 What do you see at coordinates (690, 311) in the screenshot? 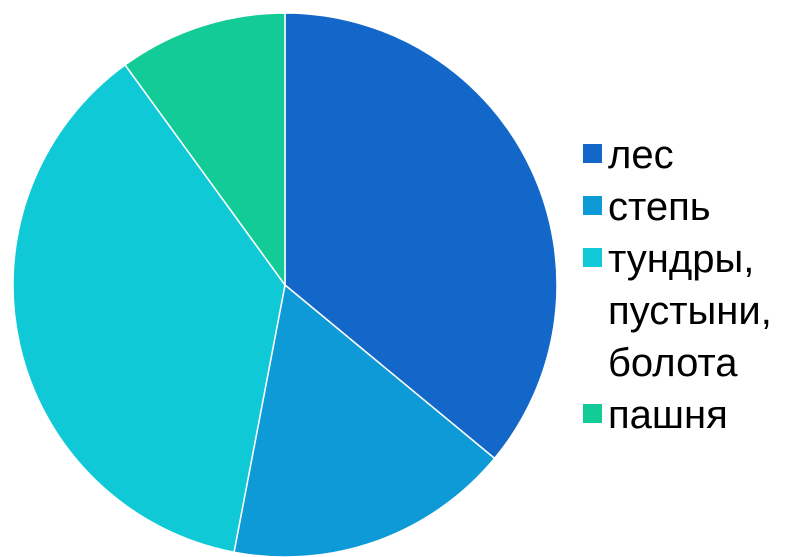
I see `legend-label-tundra: тундры, пустыни, болота` at bounding box center [690, 311].